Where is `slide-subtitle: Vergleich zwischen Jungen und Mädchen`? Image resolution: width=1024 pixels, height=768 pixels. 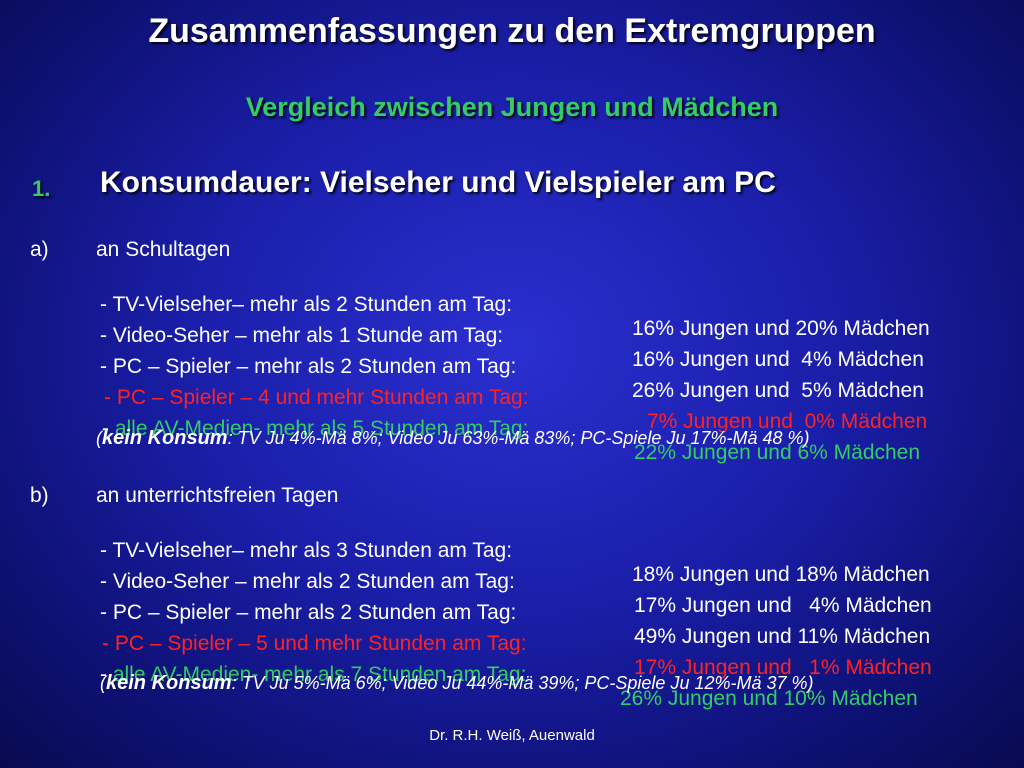 slide-subtitle: Vergleich zwischen Jungen und Mädchen is located at coordinates (512, 107).